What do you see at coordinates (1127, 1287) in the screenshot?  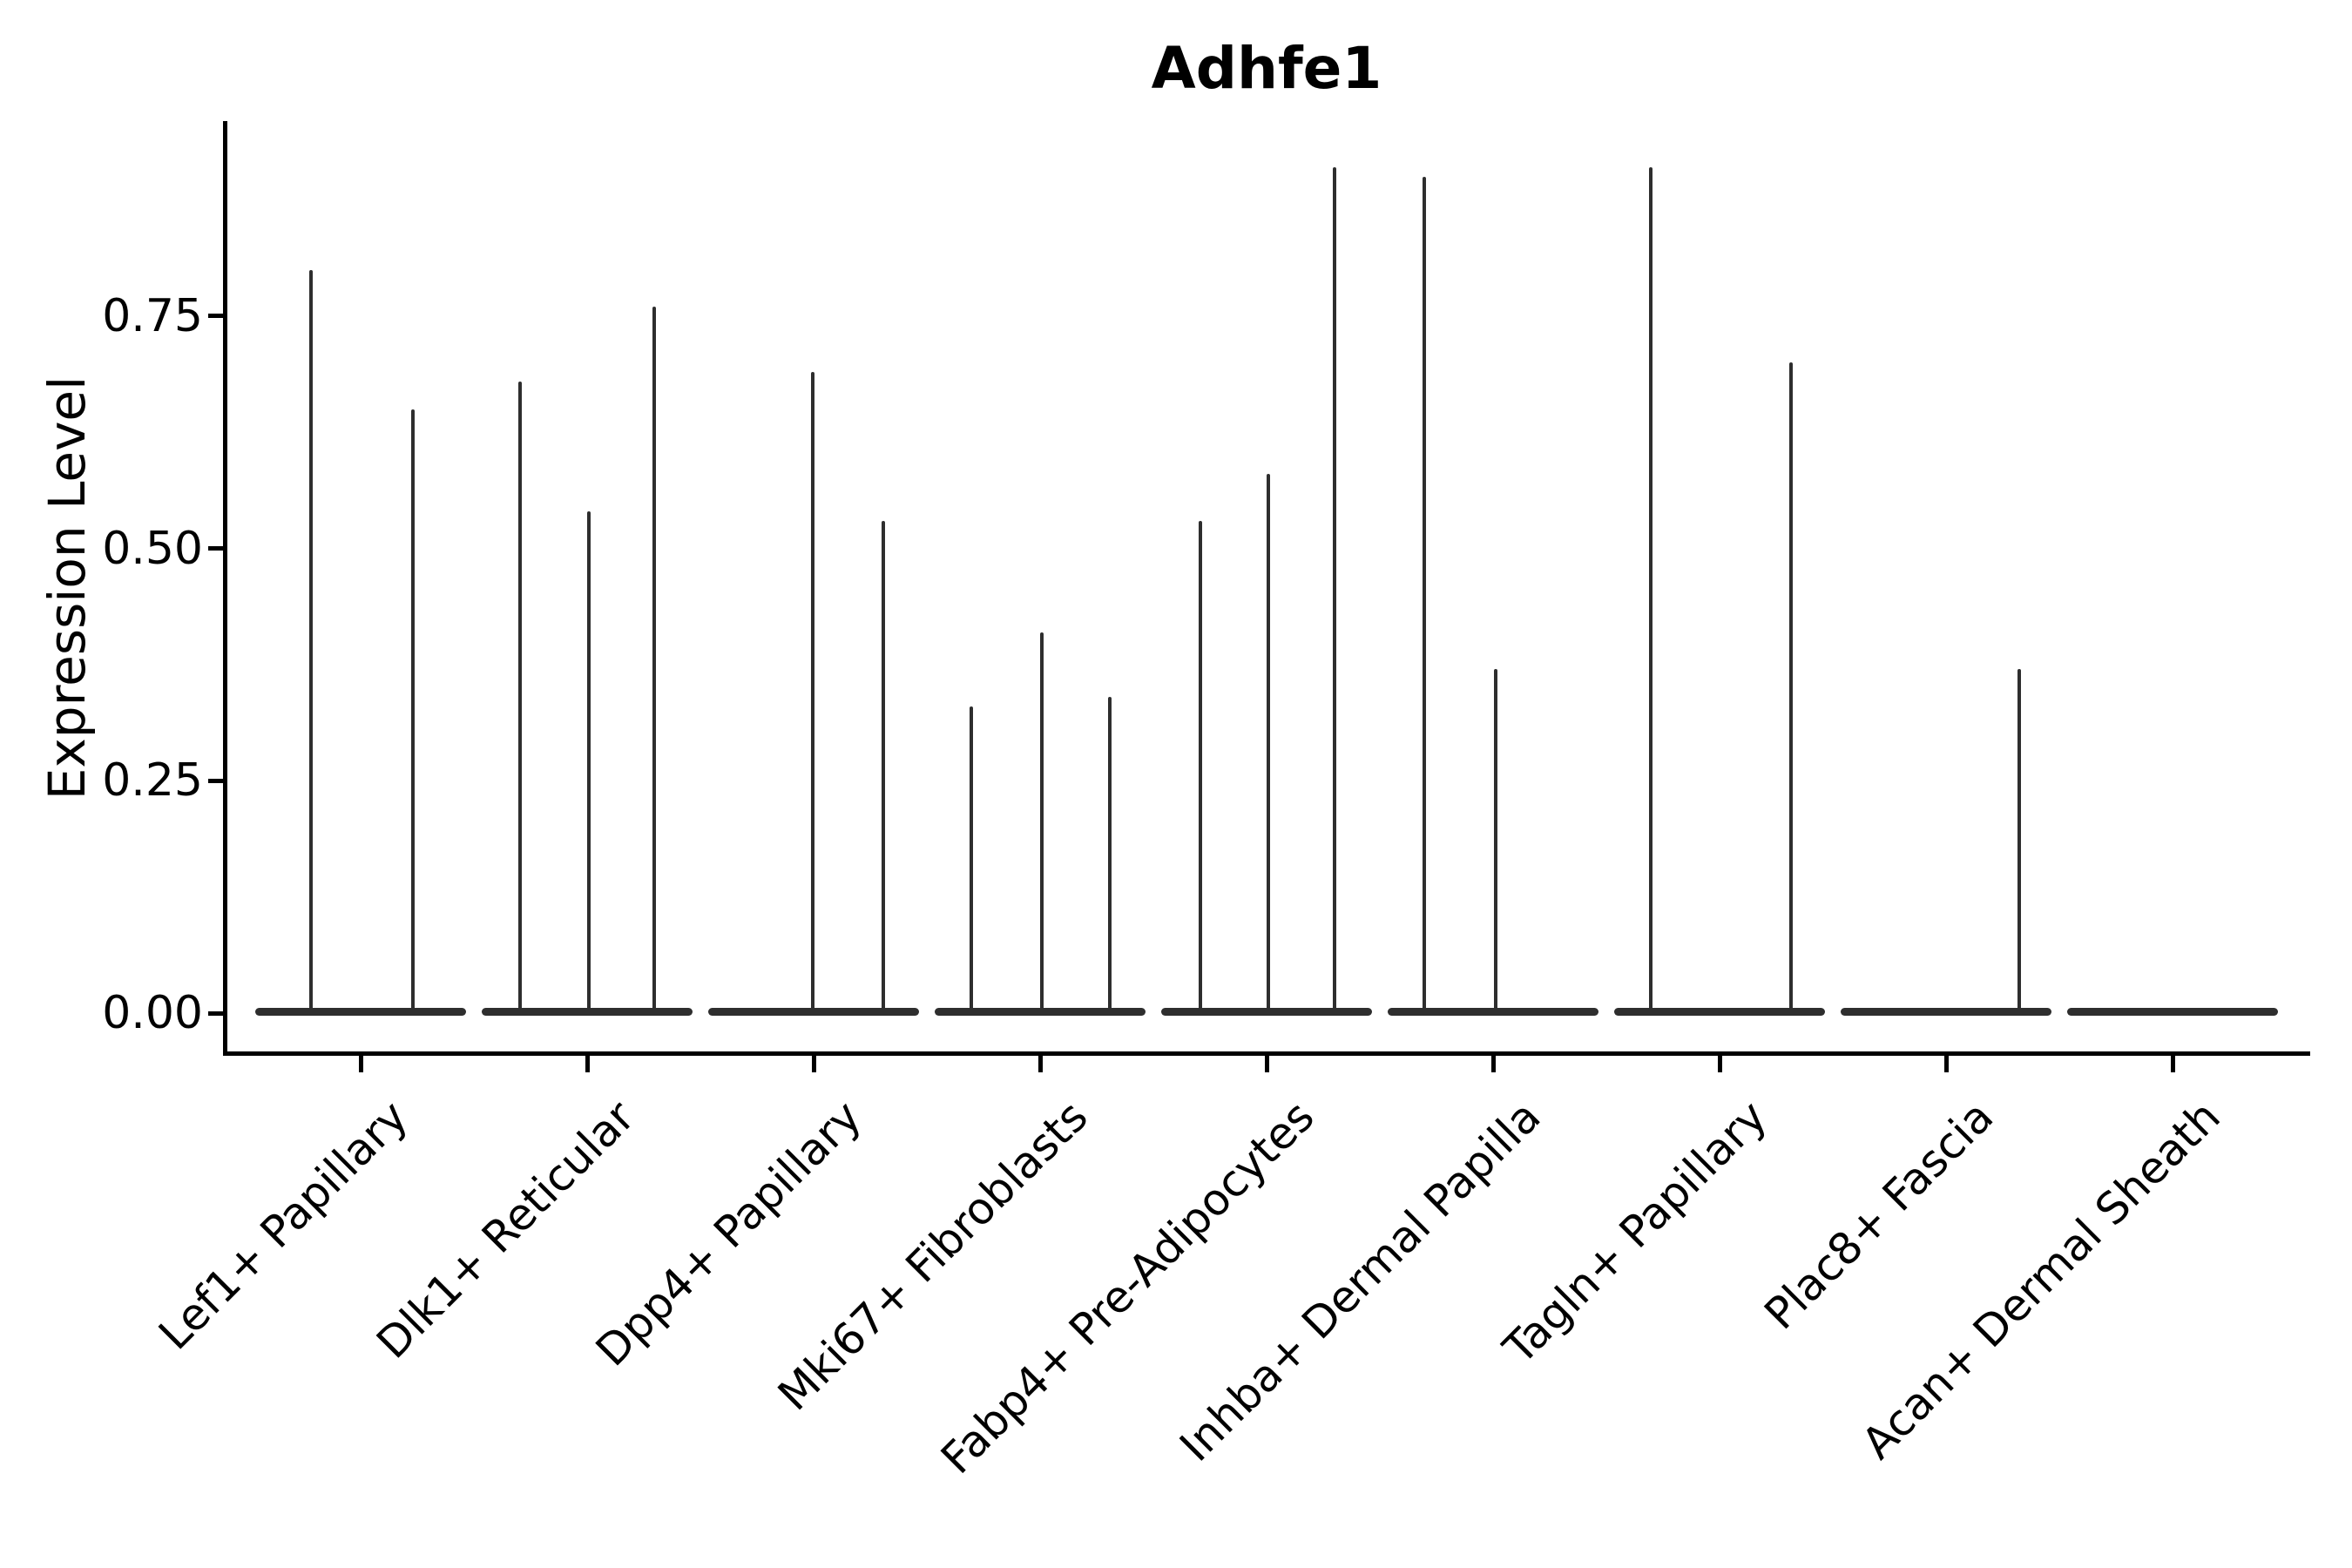 I see `x-tick-label: Fabp4+ Pre-Adipocytes` at bounding box center [1127, 1287].